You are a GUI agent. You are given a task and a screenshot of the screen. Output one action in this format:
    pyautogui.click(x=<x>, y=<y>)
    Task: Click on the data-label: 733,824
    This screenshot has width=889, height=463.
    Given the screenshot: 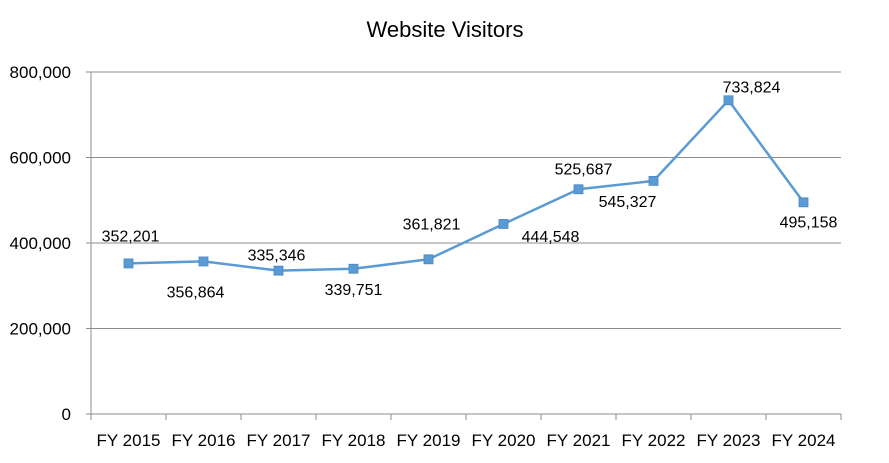 What is the action you would take?
    pyautogui.click(x=752, y=87)
    